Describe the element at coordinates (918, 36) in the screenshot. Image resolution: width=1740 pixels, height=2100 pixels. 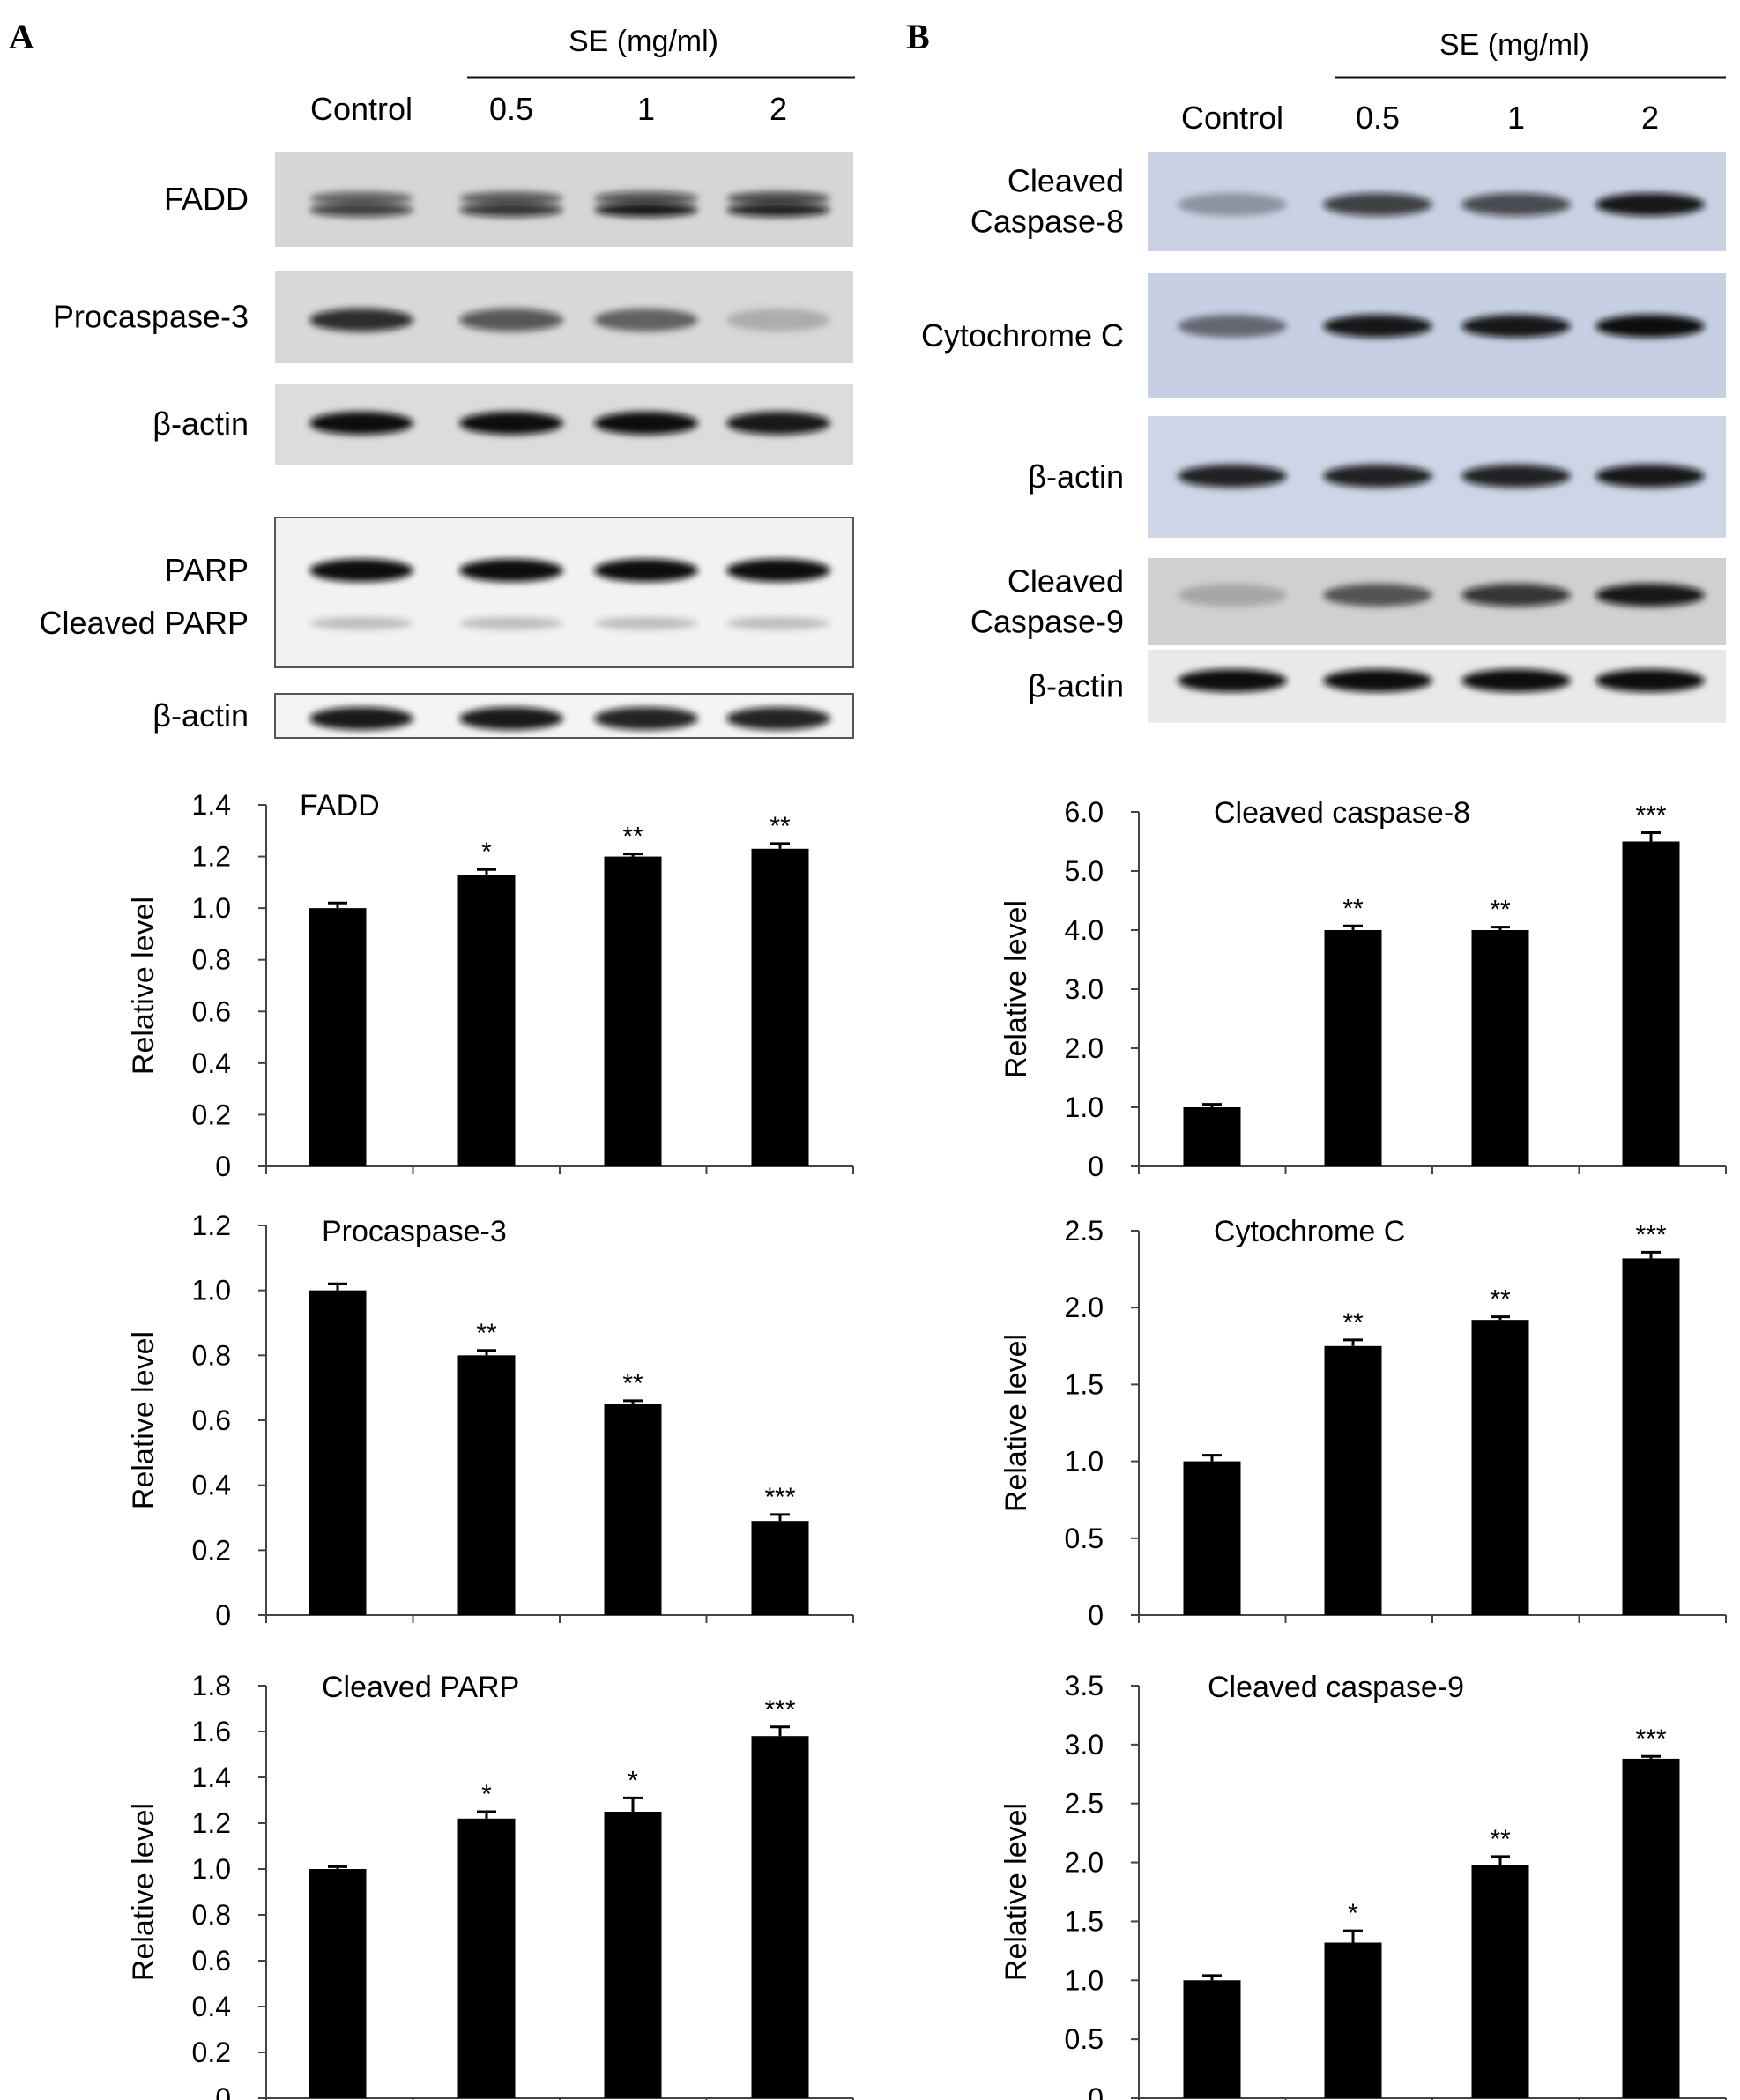
I see `panel-letter-b: B` at that location.